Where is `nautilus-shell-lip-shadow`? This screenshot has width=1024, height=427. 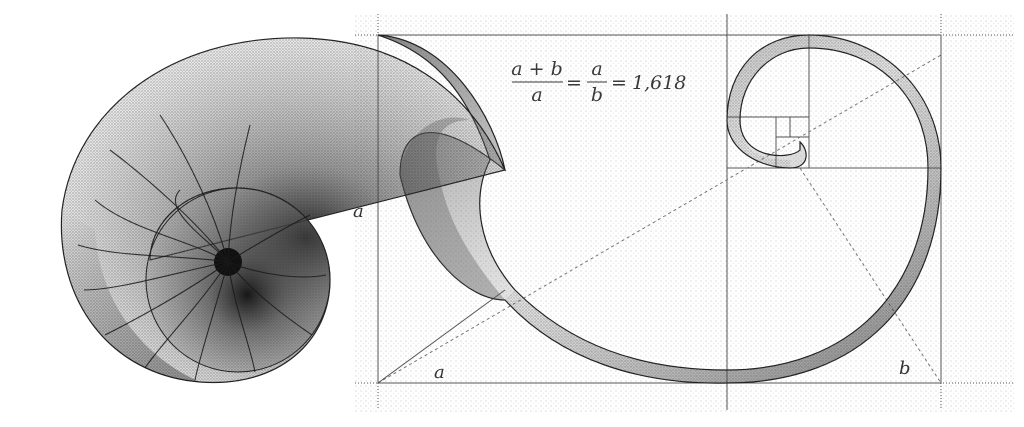 nautilus-shell-lip-shadow is located at coordinates (130, 296).